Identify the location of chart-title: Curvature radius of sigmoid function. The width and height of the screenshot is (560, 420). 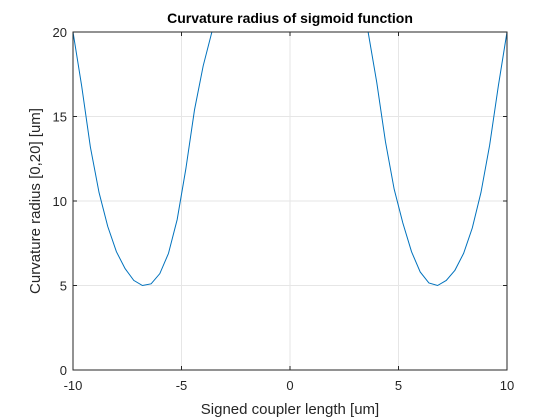
(290, 18).